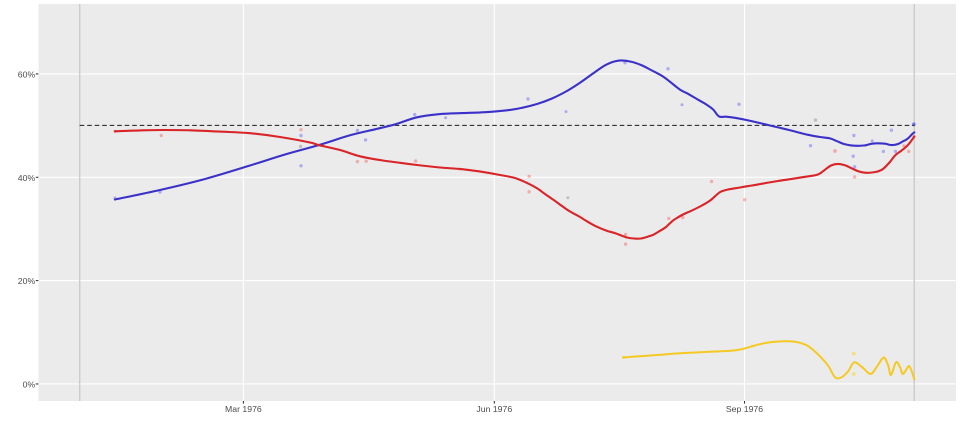 This screenshot has height=427, width=960. I want to click on svg-text: 20%, so click(27, 281).